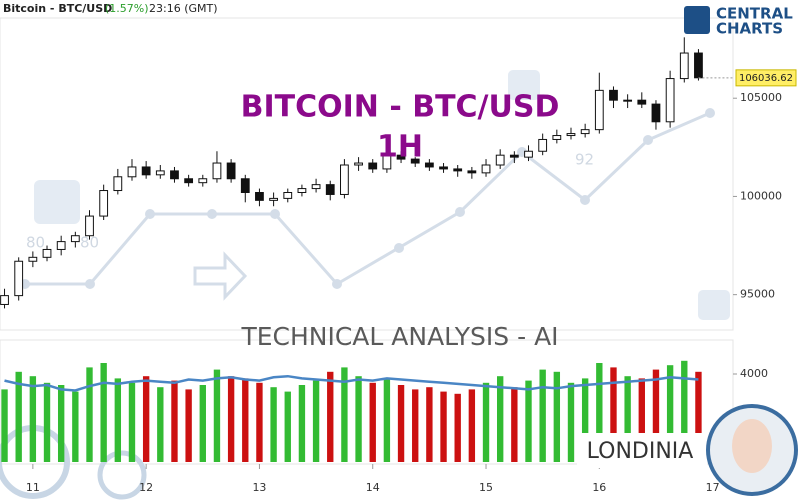 The width and height of the screenshot is (800, 500). I want to click on x-tick-label: 11, so click(33, 487).